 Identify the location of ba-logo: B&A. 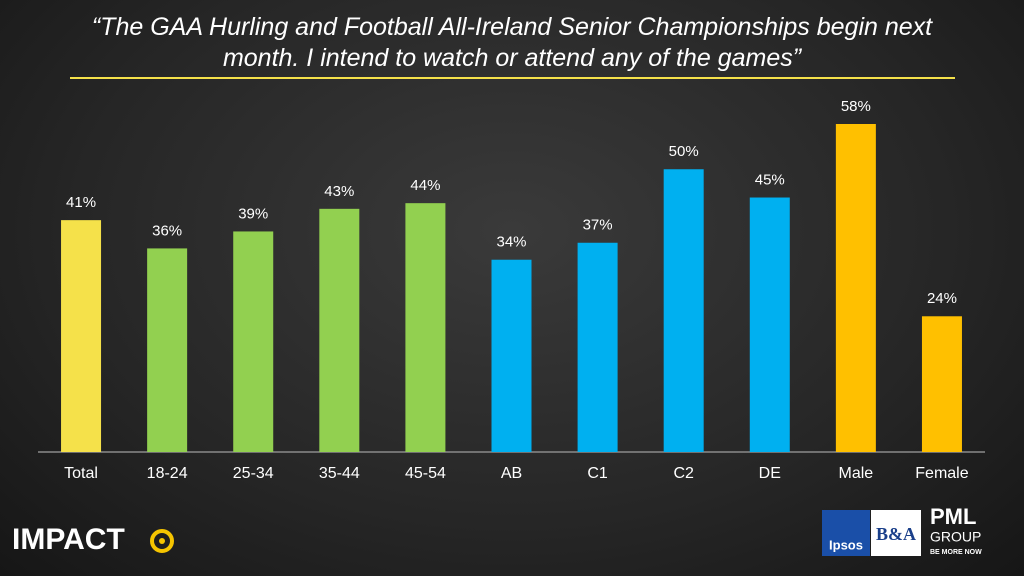
(896, 534).